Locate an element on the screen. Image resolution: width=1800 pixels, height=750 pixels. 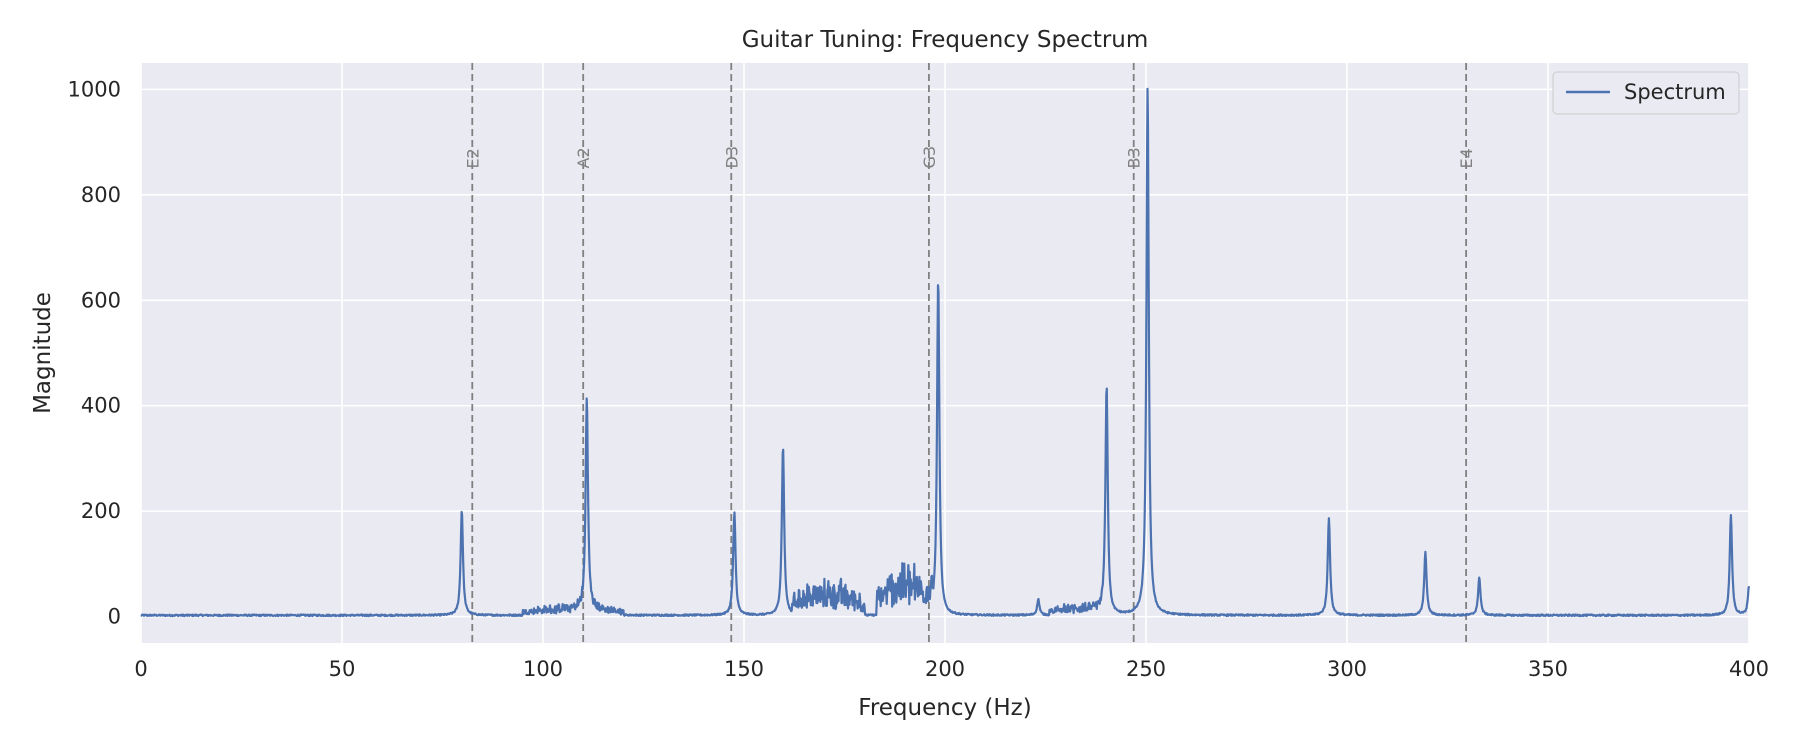
reference-label-e2: E2 is located at coordinates (472, 158).